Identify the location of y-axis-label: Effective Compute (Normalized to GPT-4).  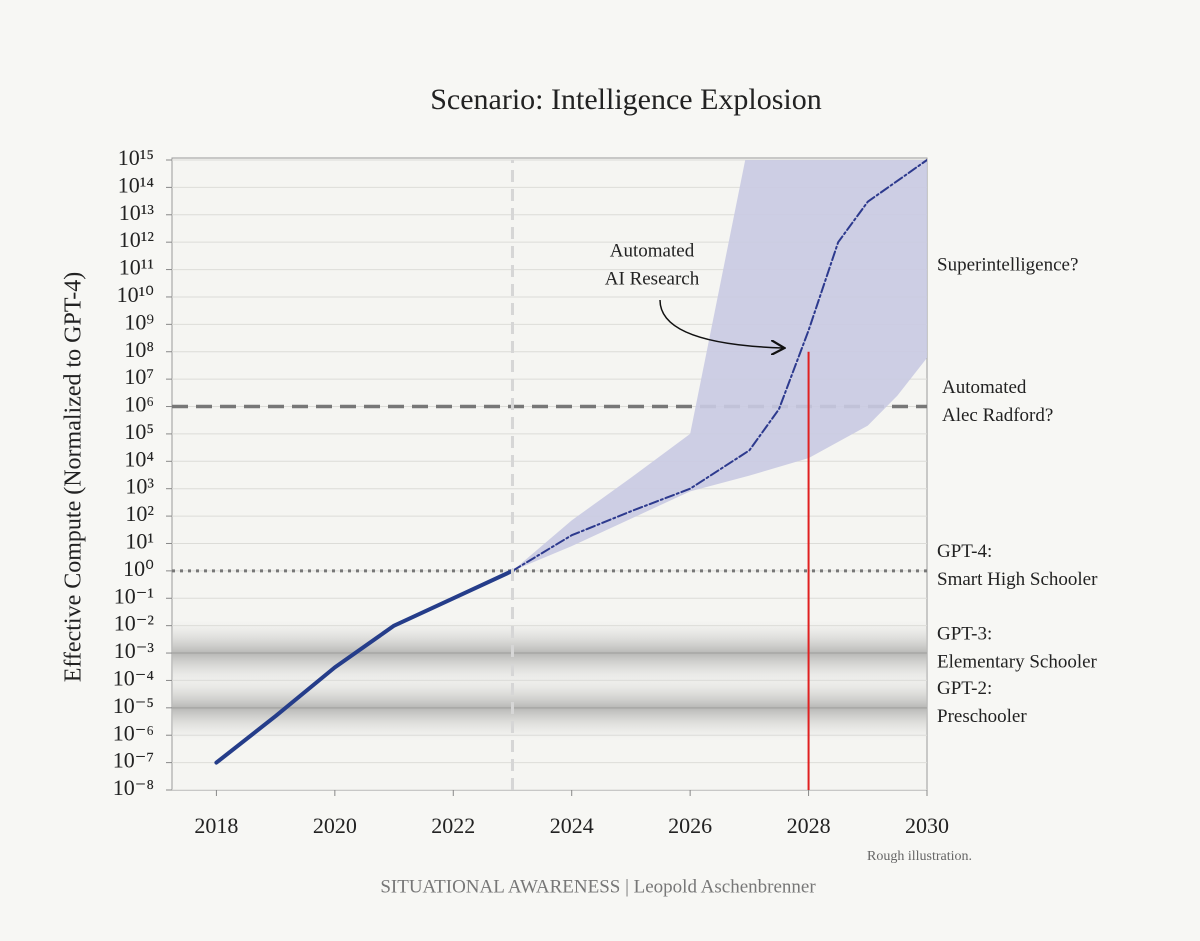
(74, 477).